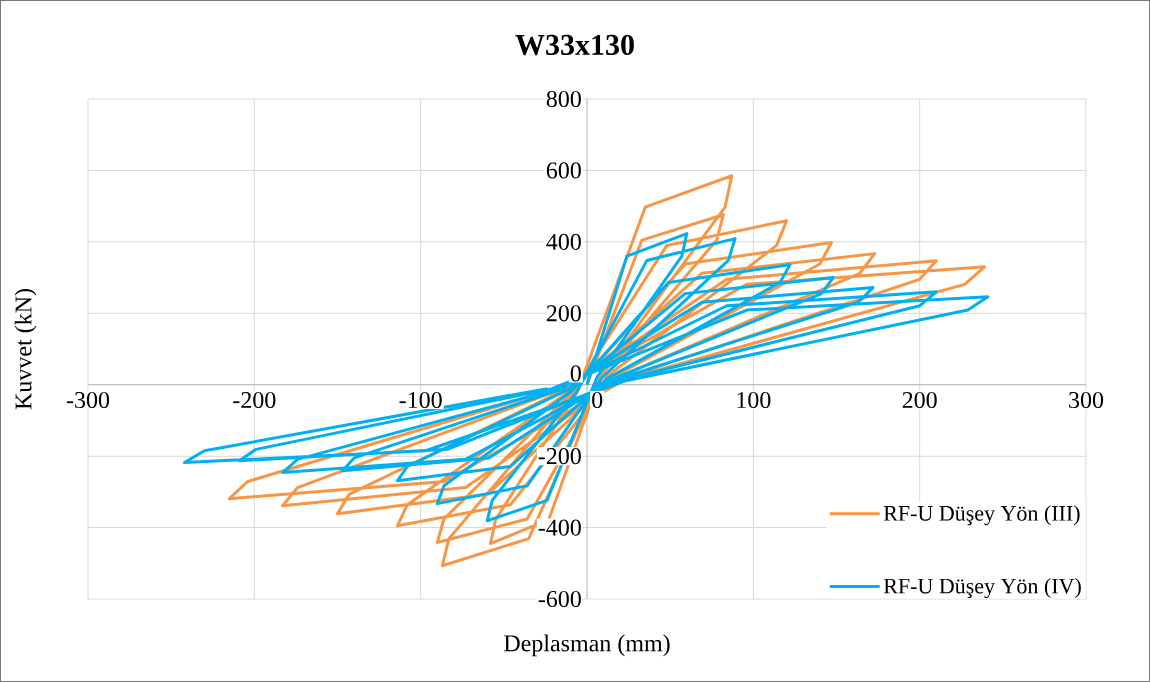 This screenshot has height=682, width=1150. Describe the element at coordinates (559, 527) in the screenshot. I see `y-tick-label: -400` at that location.